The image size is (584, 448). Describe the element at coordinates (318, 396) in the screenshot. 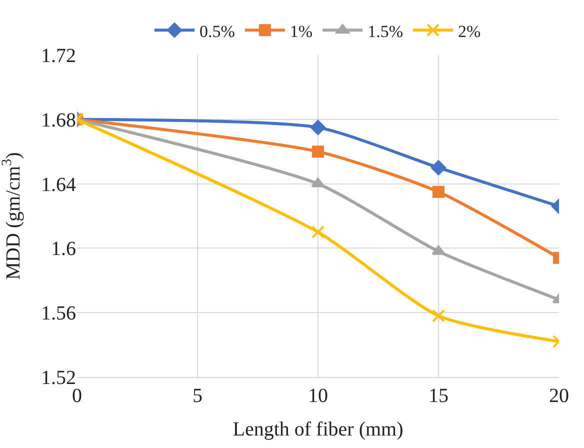

I see `x-tick-label: 10` at that location.